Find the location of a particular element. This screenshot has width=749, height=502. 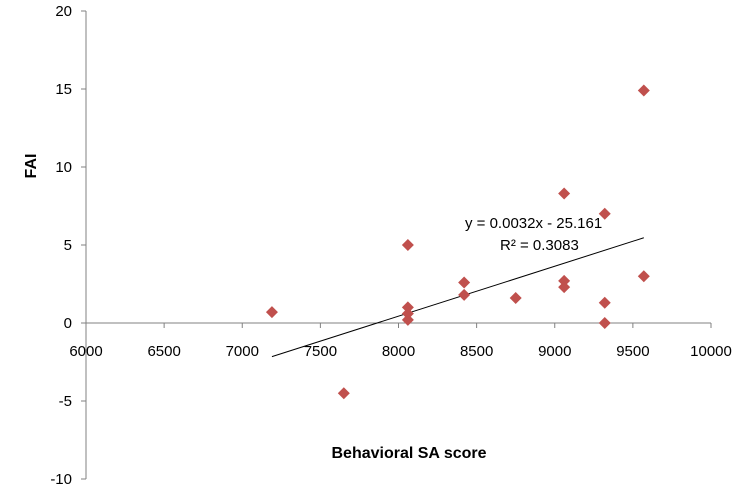

y-tick-label: 10 is located at coordinates (63, 167).